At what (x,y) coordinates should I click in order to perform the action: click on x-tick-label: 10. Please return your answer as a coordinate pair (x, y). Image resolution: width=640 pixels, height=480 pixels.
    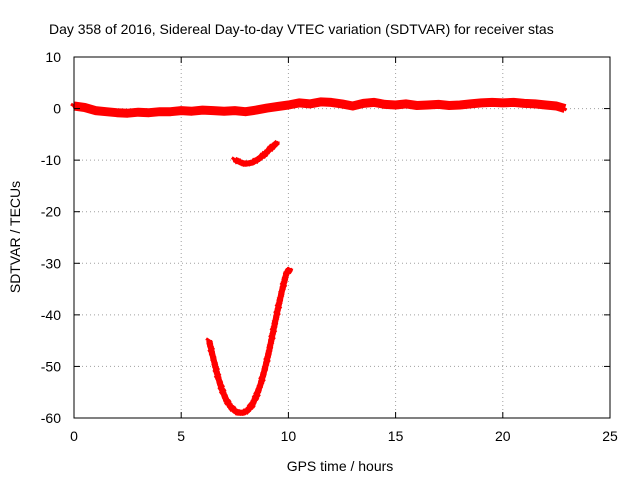
    Looking at the image, I should click on (289, 436).